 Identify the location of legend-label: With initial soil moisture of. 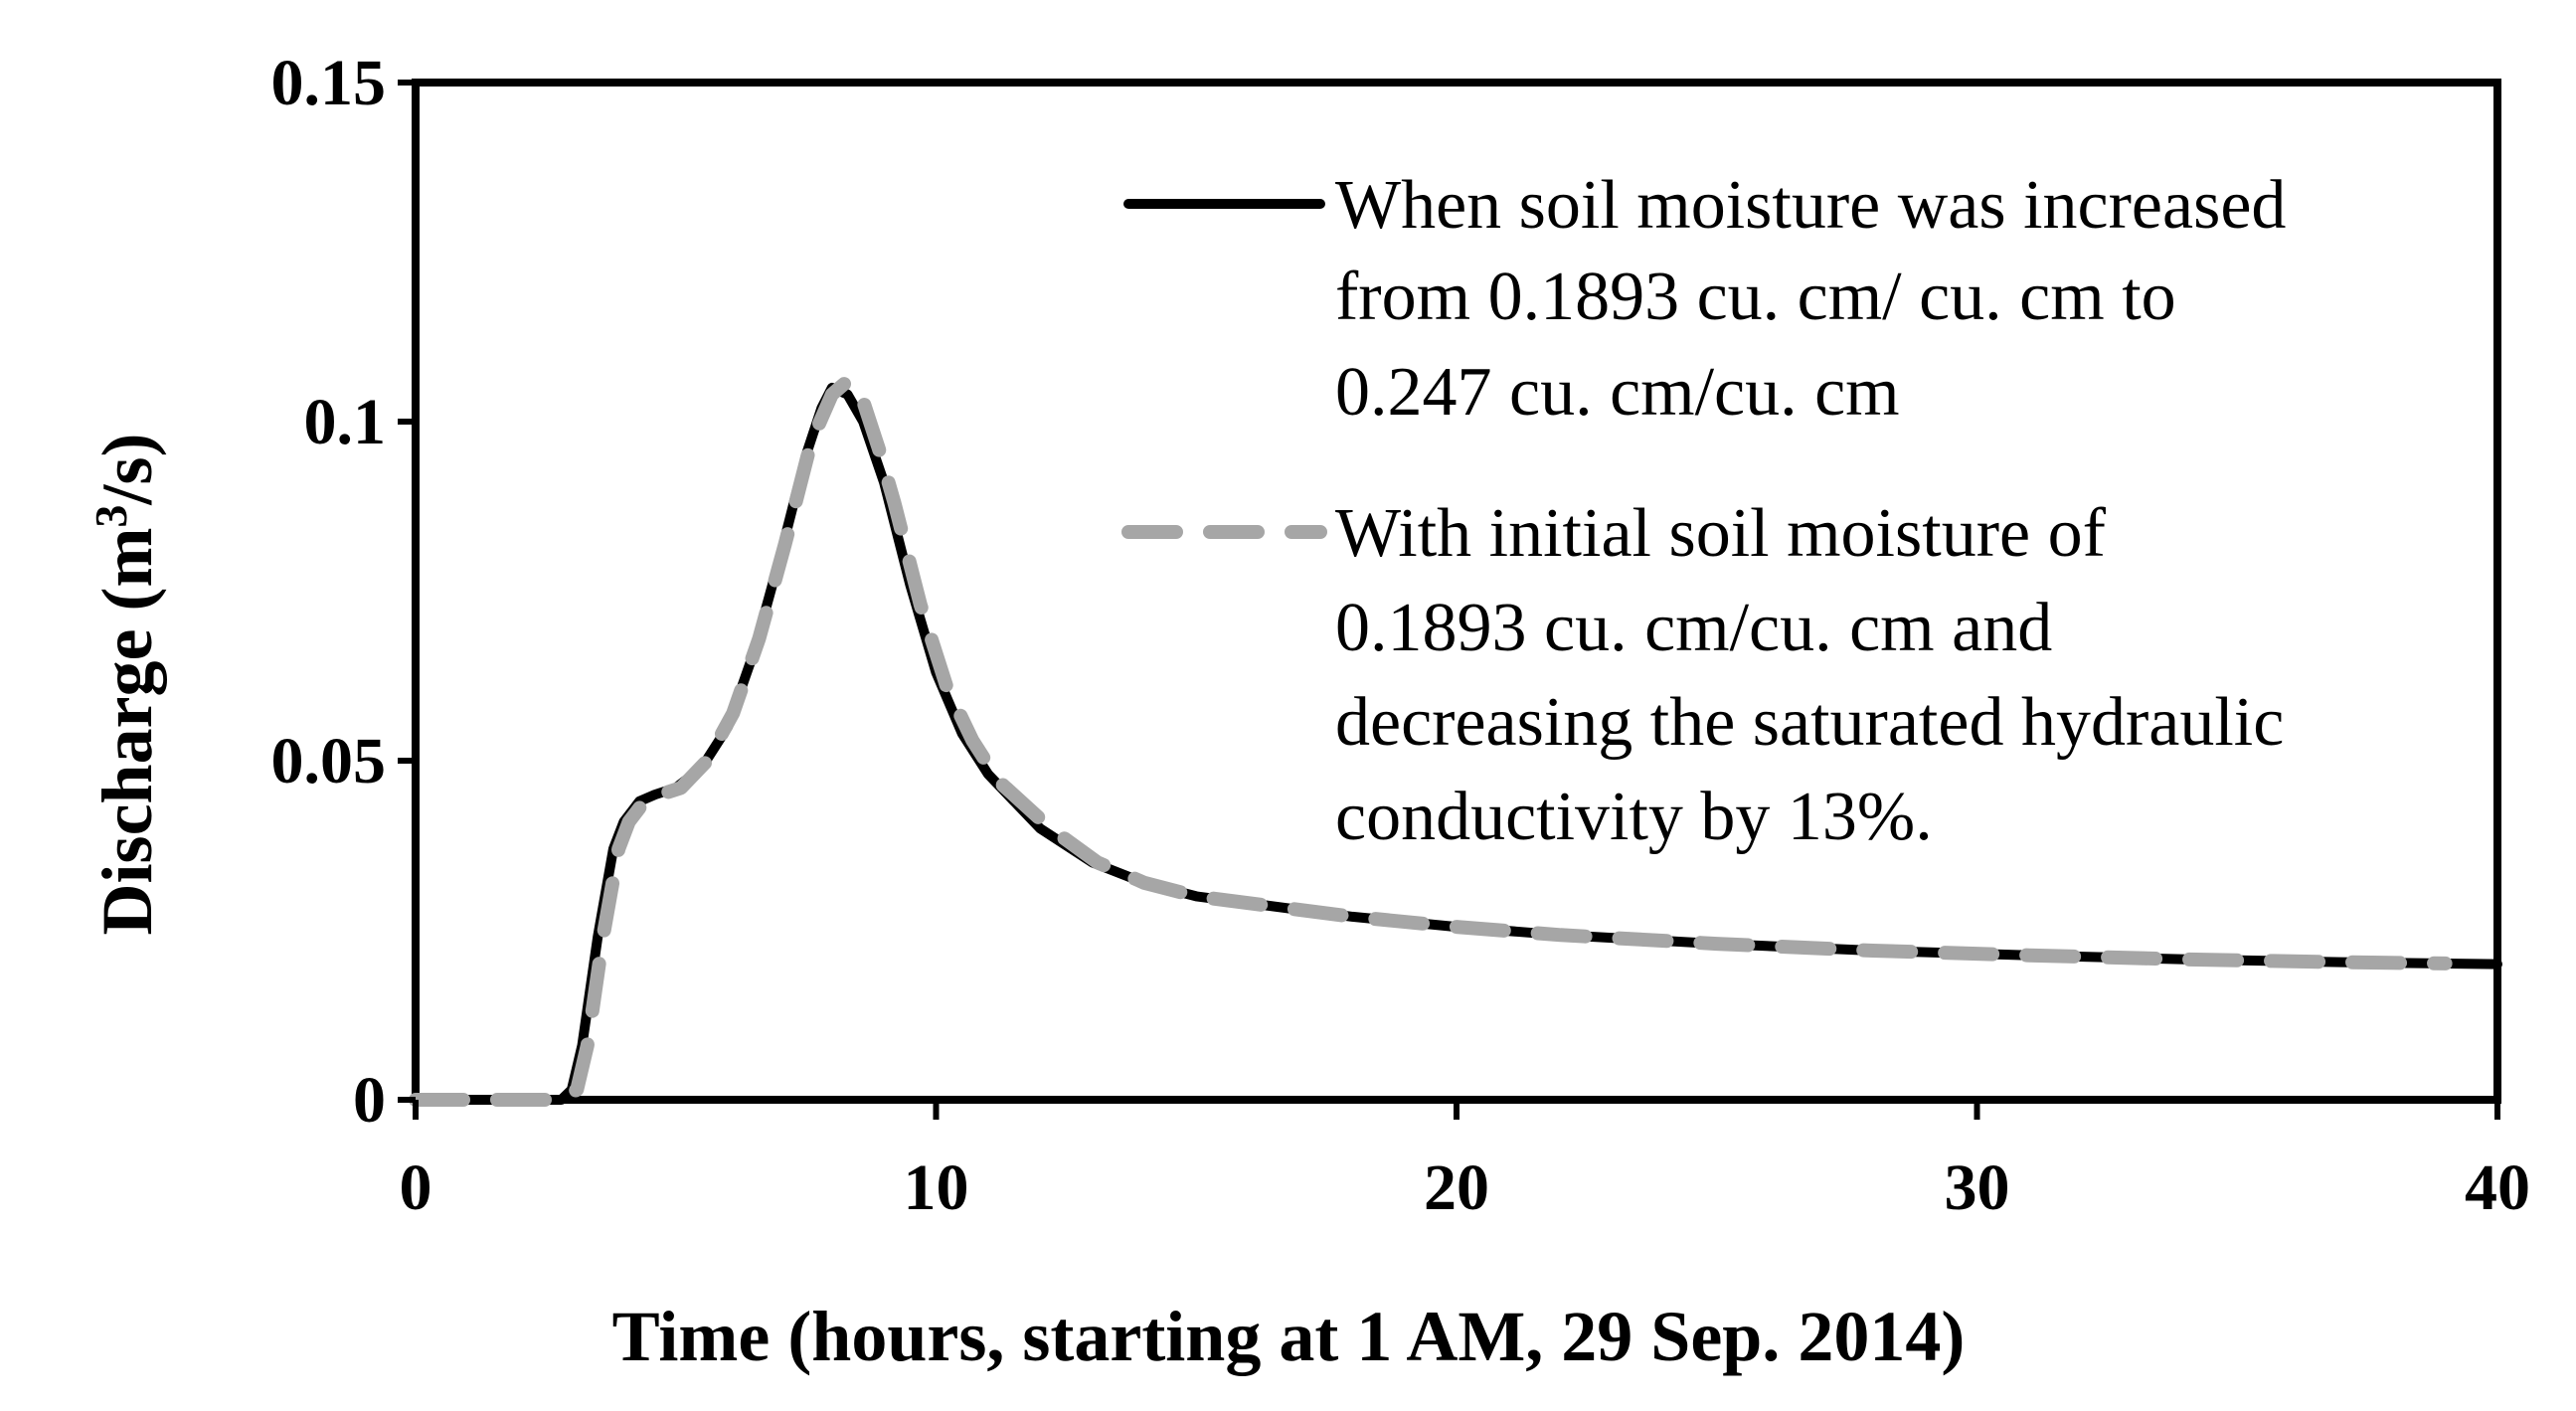
(1721, 533).